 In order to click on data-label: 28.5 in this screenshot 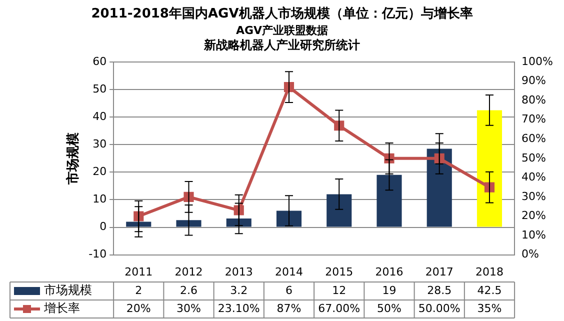, I will do `click(439, 290)`.